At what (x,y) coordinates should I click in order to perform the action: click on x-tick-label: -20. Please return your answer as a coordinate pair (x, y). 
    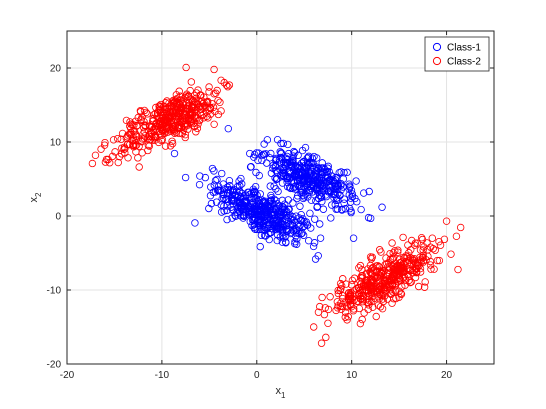
    Looking at the image, I should click on (67, 375).